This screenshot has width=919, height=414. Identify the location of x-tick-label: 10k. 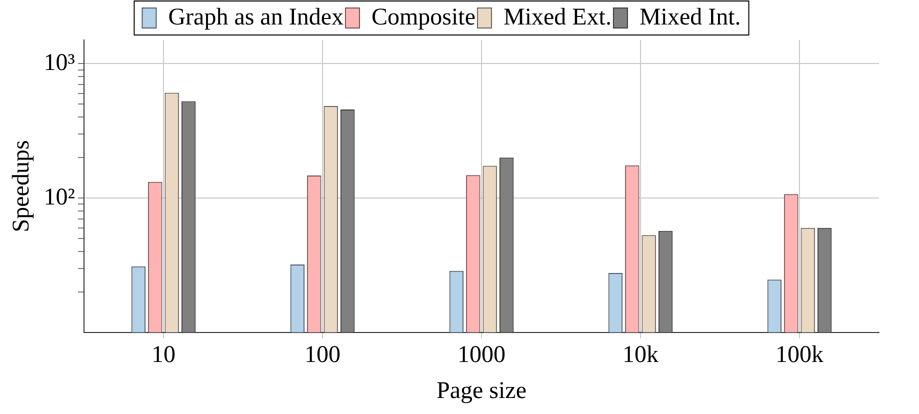
(640, 355).